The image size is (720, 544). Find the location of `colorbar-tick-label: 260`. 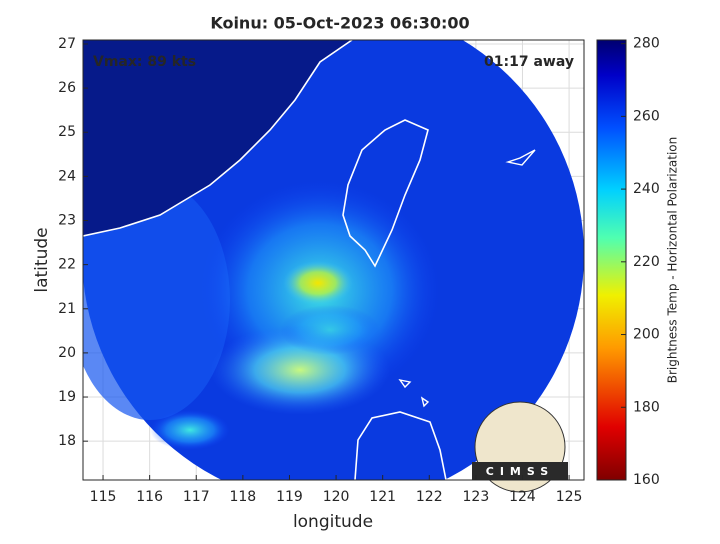

colorbar-tick-label: 260 is located at coordinates (646, 116).